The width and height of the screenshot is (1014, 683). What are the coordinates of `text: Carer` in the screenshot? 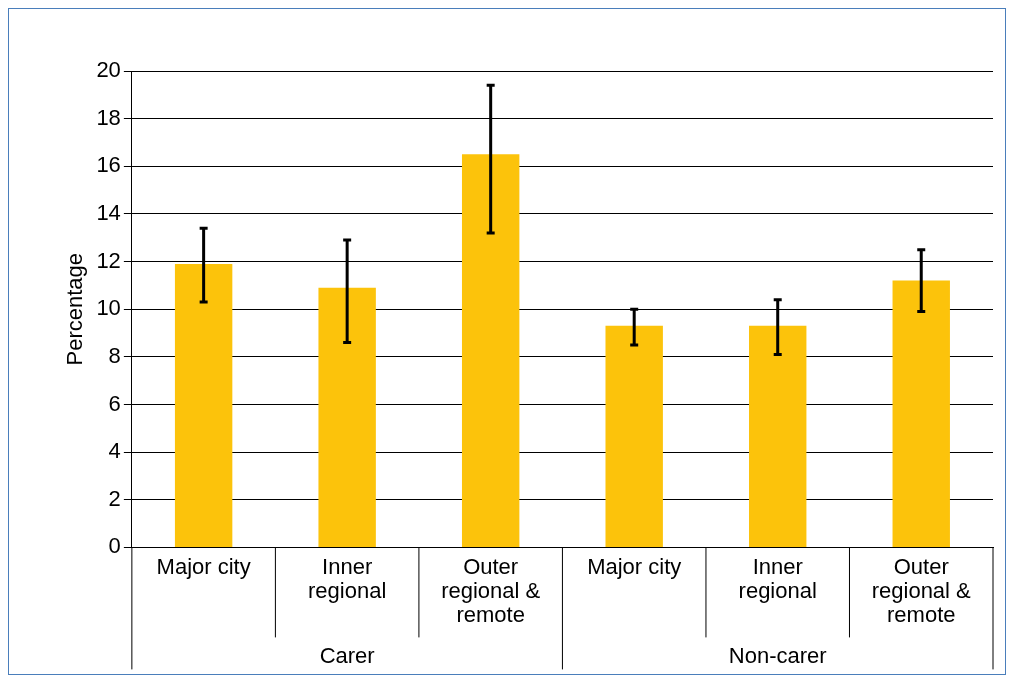 It's located at (347, 656).